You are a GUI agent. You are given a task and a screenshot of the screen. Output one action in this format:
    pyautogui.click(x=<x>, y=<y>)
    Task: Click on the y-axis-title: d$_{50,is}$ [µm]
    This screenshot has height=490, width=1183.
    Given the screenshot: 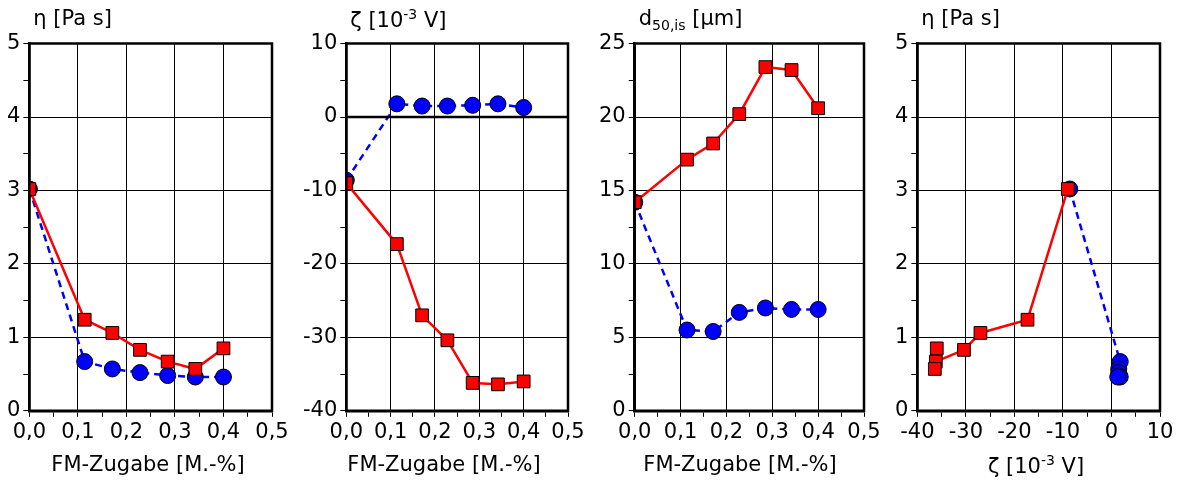 What is the action you would take?
    pyautogui.click(x=690, y=20)
    